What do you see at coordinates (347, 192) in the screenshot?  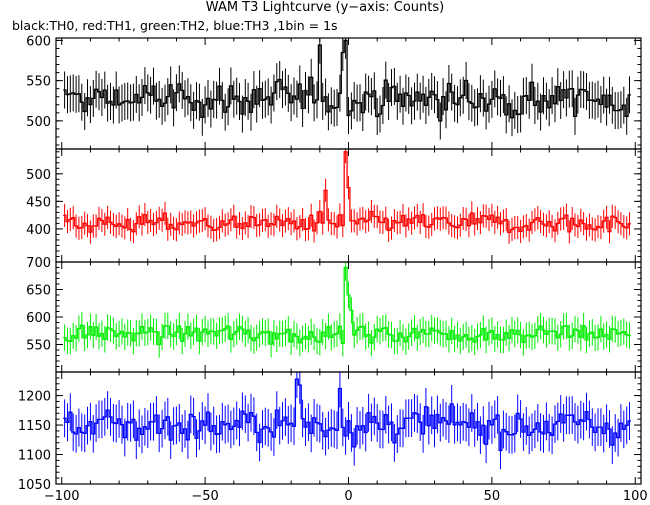 I see `series-line-th1` at bounding box center [347, 192].